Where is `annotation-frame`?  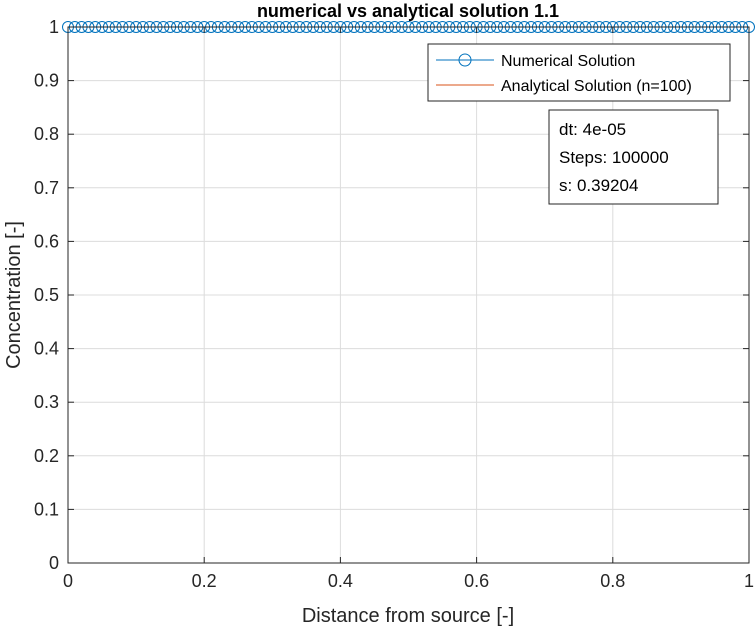
annotation-frame is located at coordinates (633, 157).